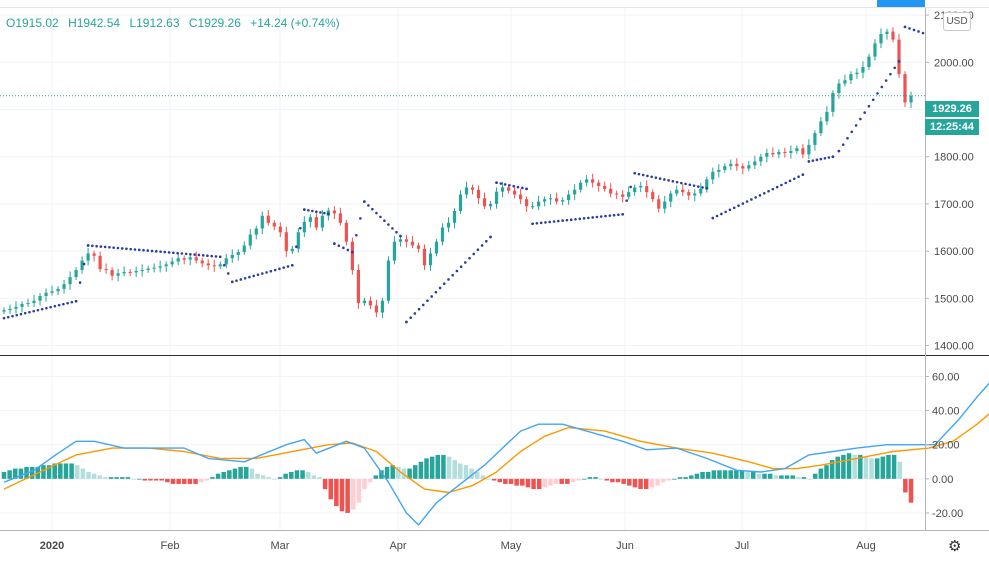 The height and width of the screenshot is (561, 989). Describe the element at coordinates (496, 453) in the screenshot. I see `signal-line` at that location.